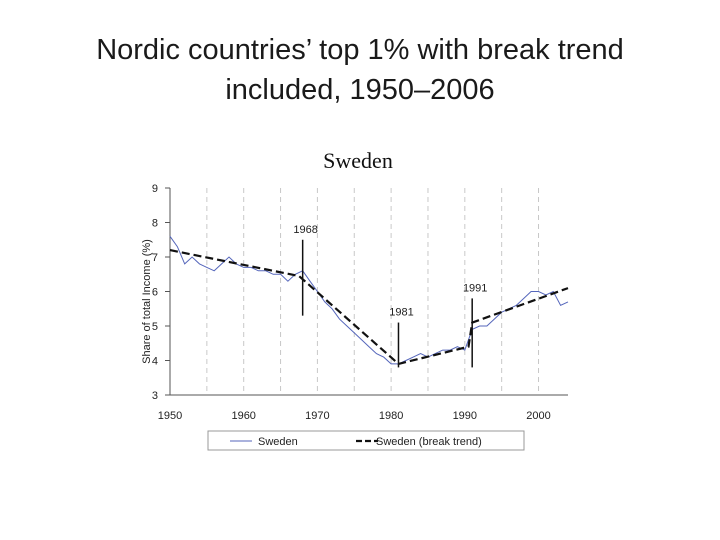  I want to click on x-tick-label-1990: 1990, so click(465, 416).